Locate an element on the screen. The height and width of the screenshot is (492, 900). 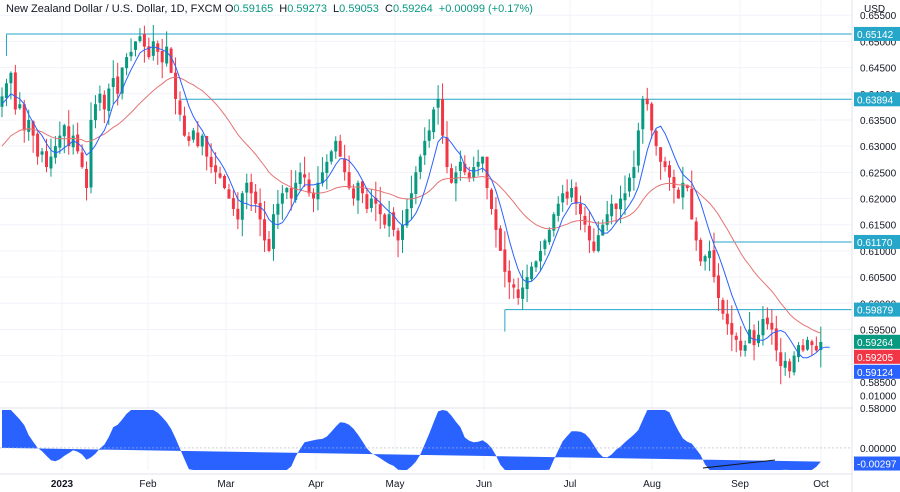
time-tick-label: Mar is located at coordinates (226, 484).